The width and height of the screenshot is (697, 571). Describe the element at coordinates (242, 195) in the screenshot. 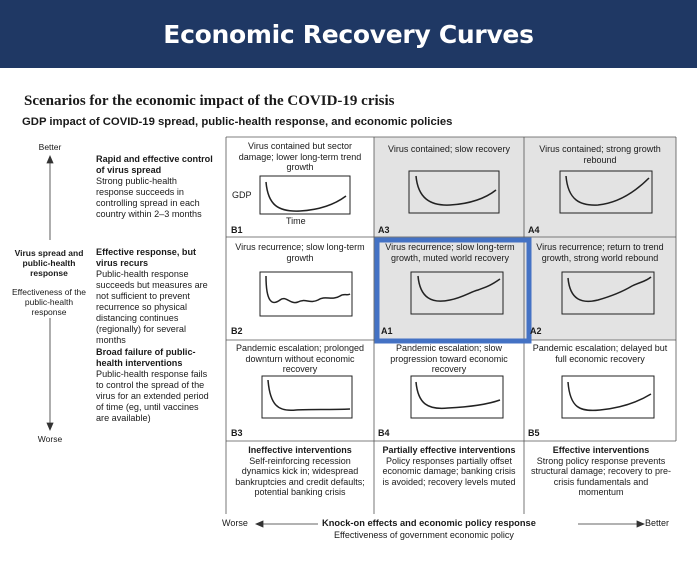

I see `gdp-axis-label: GDP` at that location.